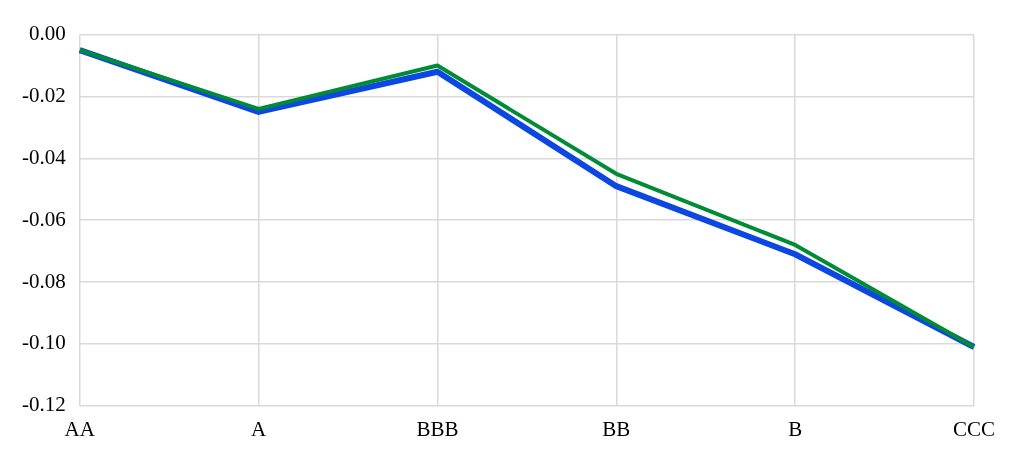 The image size is (1015, 463). I want to click on y-tick-label: -0.06, so click(43, 218).